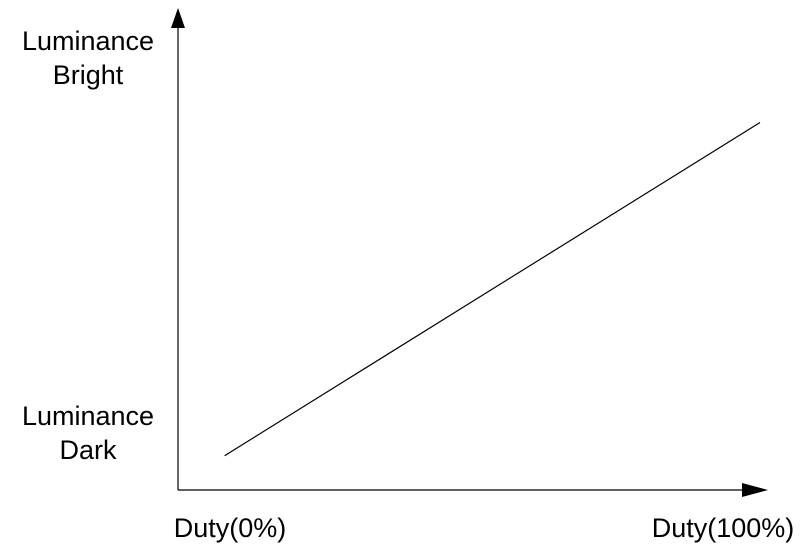 This screenshot has width=811, height=557. I want to click on y-tick-label-line: Bright, so click(88, 75).